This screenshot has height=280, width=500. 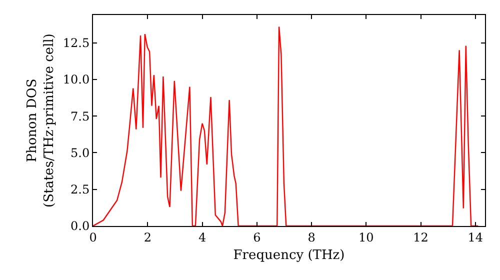 What do you see at coordinates (148, 237) in the screenshot?
I see `x-tick-label: 2` at bounding box center [148, 237].